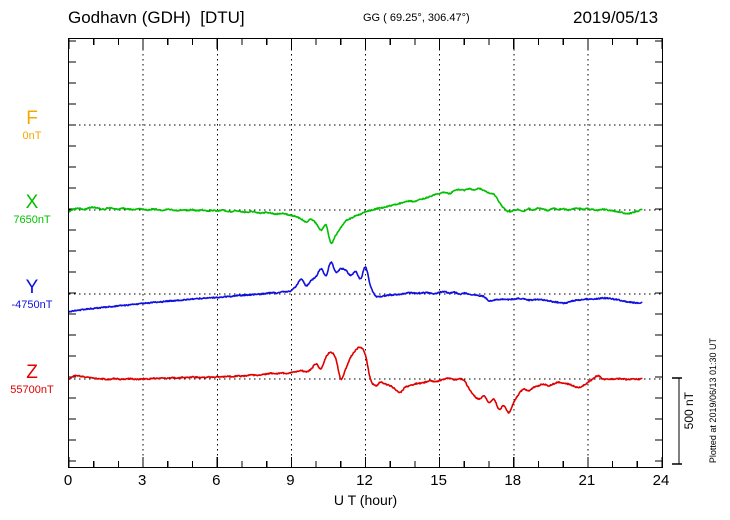  Describe the element at coordinates (438, 480) in the screenshot. I see `x-tick-label-15: 15` at that location.